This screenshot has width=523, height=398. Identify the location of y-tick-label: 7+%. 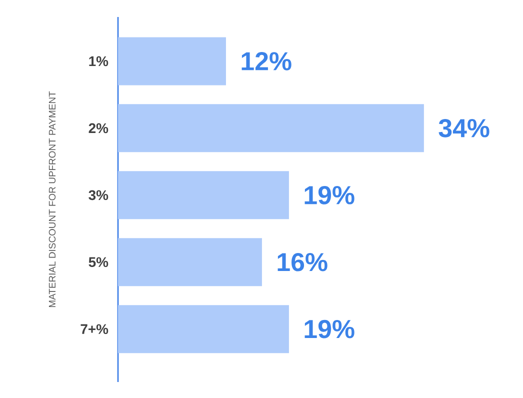
(94, 329).